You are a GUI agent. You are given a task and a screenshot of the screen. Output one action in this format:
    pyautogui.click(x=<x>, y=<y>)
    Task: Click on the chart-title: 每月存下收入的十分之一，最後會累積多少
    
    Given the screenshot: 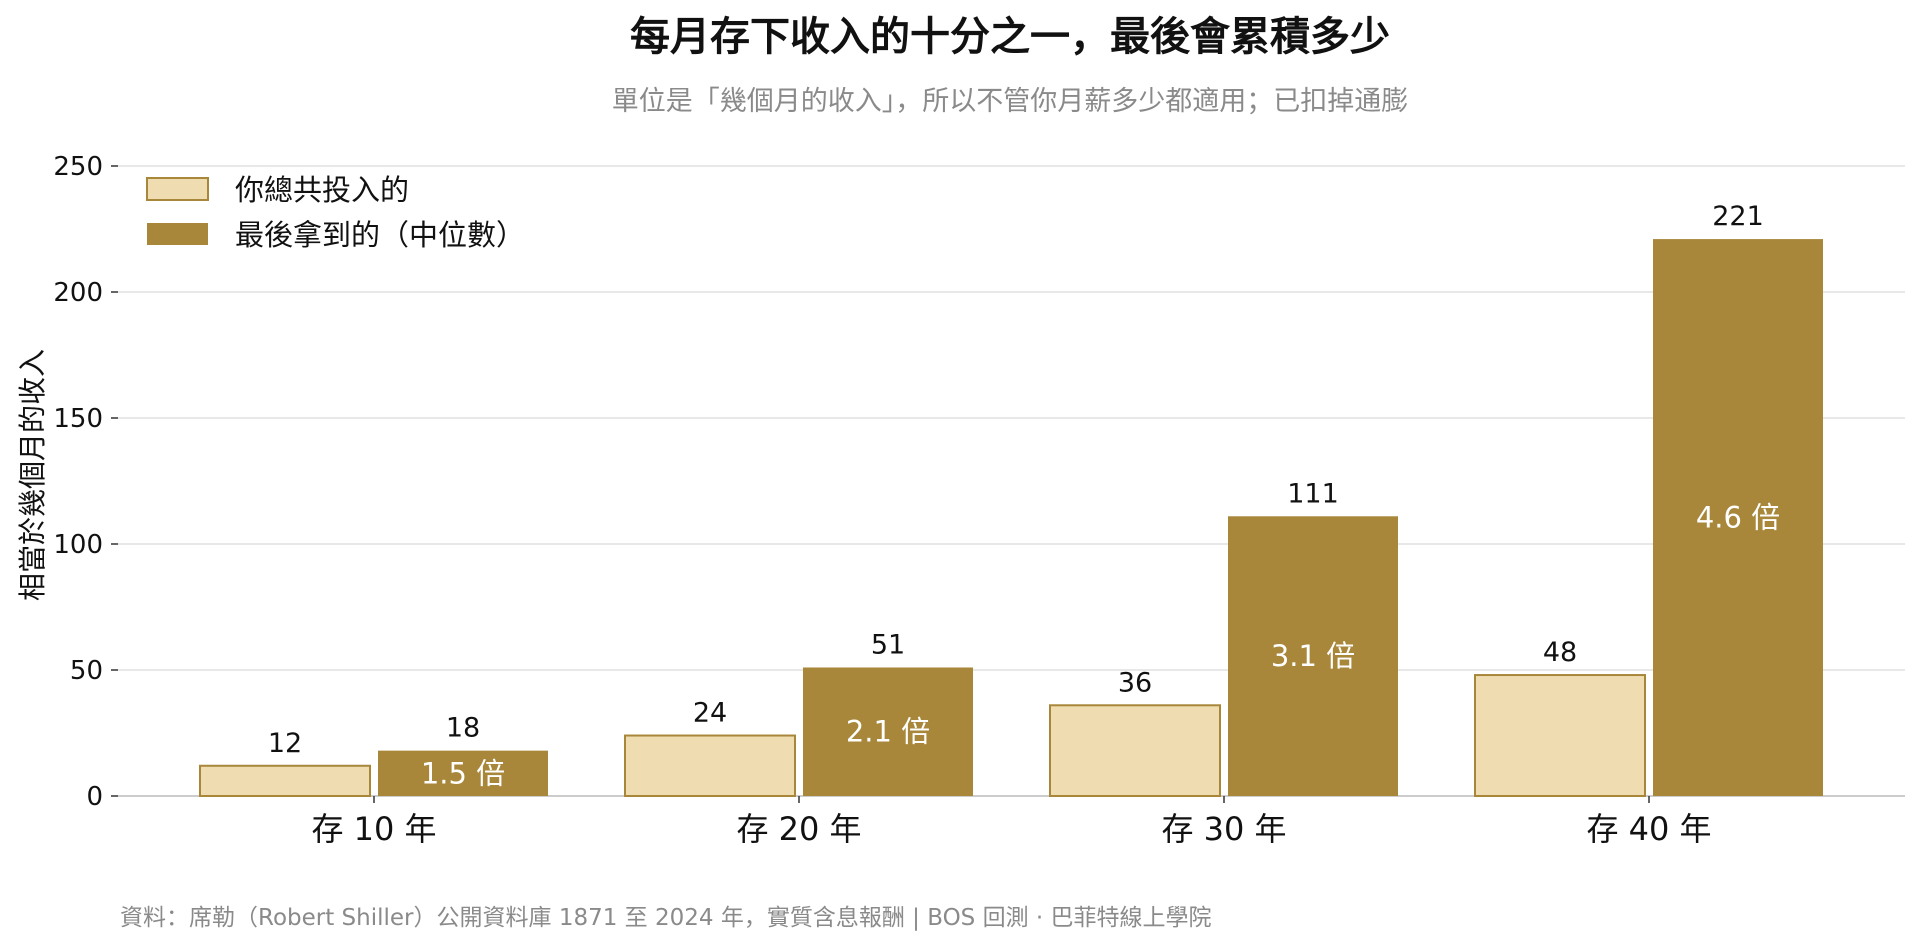 What is the action you would take?
    pyautogui.click(x=1010, y=37)
    